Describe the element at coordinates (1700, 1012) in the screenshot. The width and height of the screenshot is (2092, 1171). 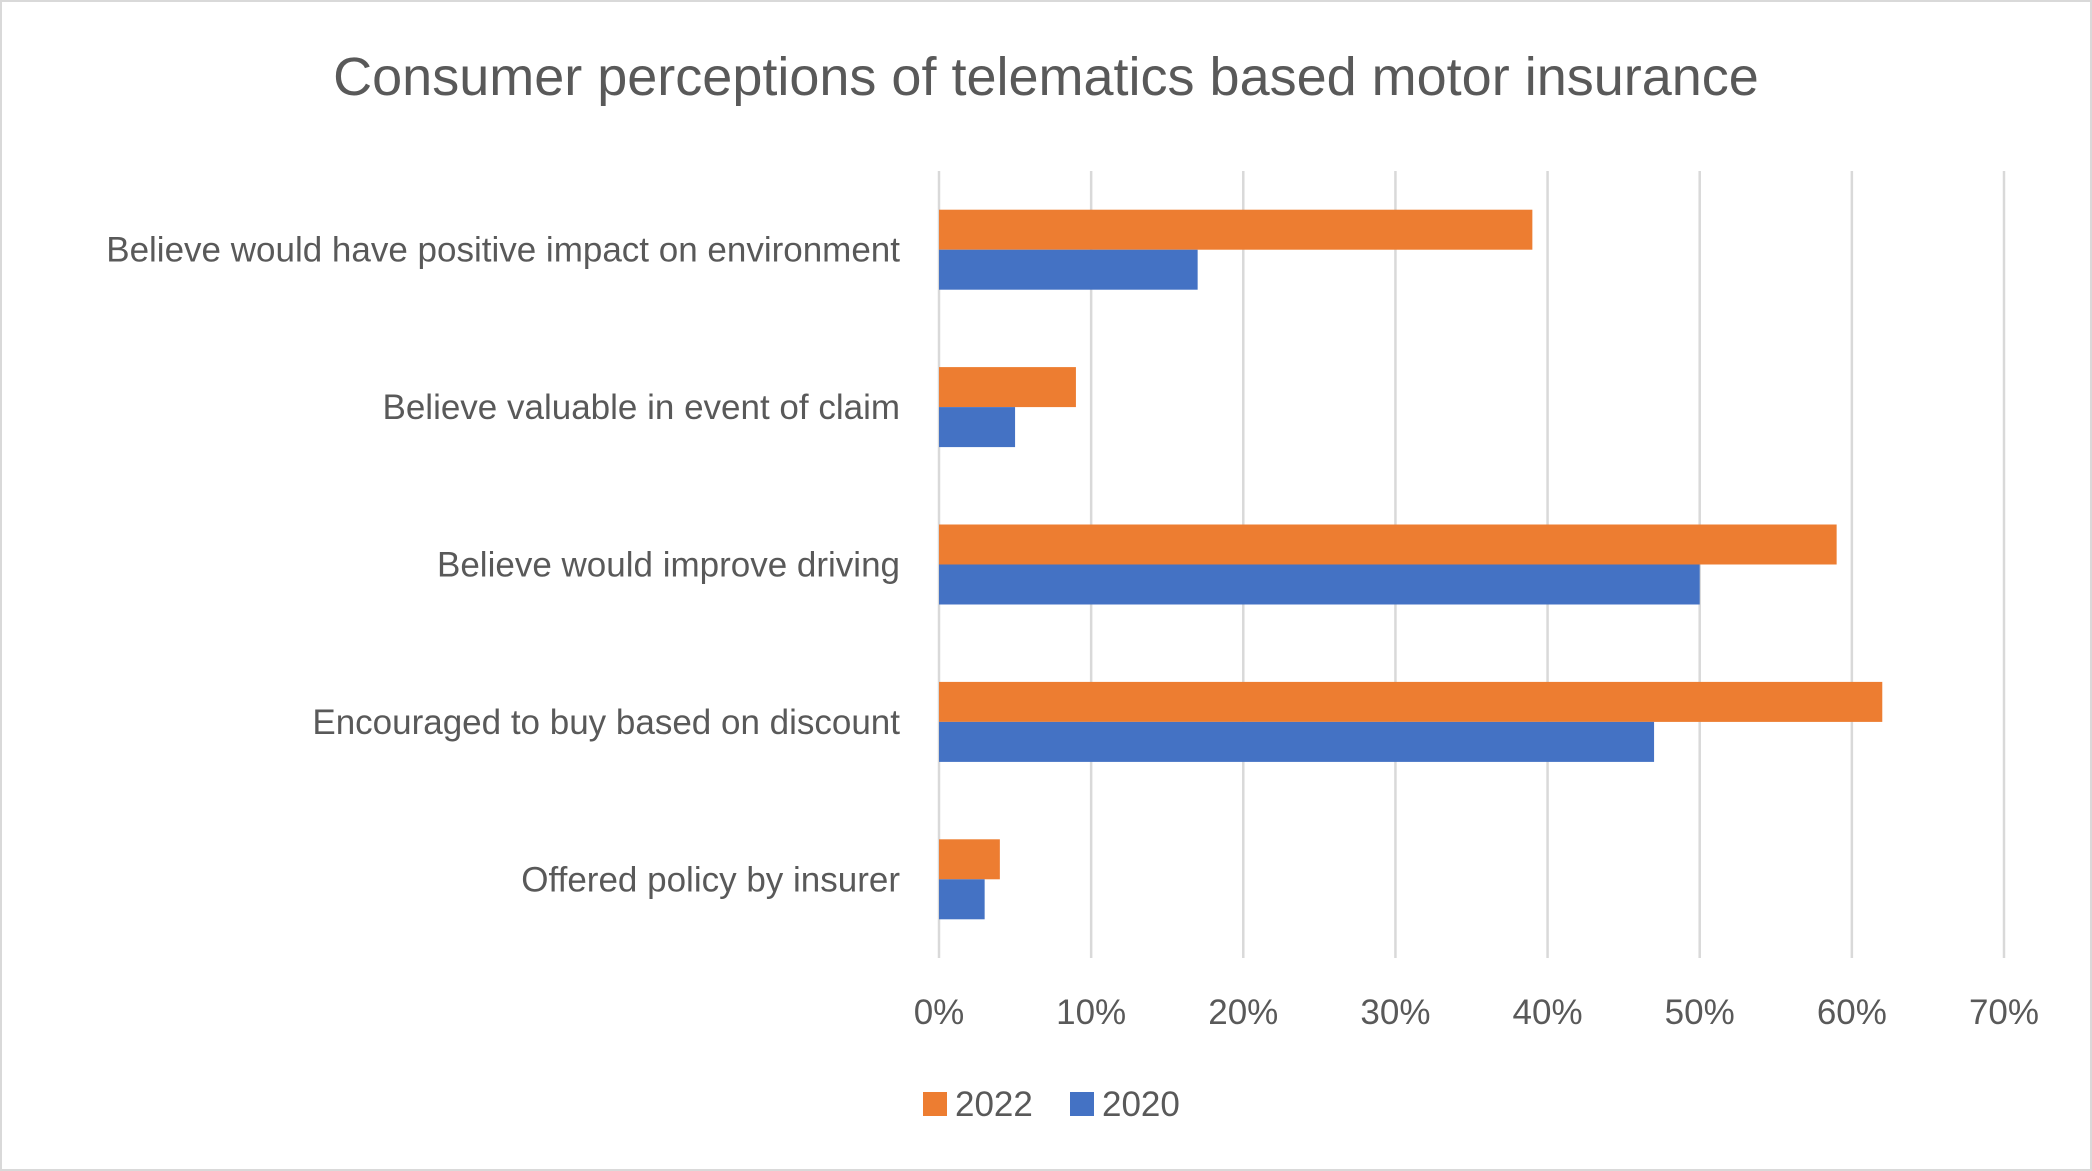
I see `x-tick-label: 50%` at that location.